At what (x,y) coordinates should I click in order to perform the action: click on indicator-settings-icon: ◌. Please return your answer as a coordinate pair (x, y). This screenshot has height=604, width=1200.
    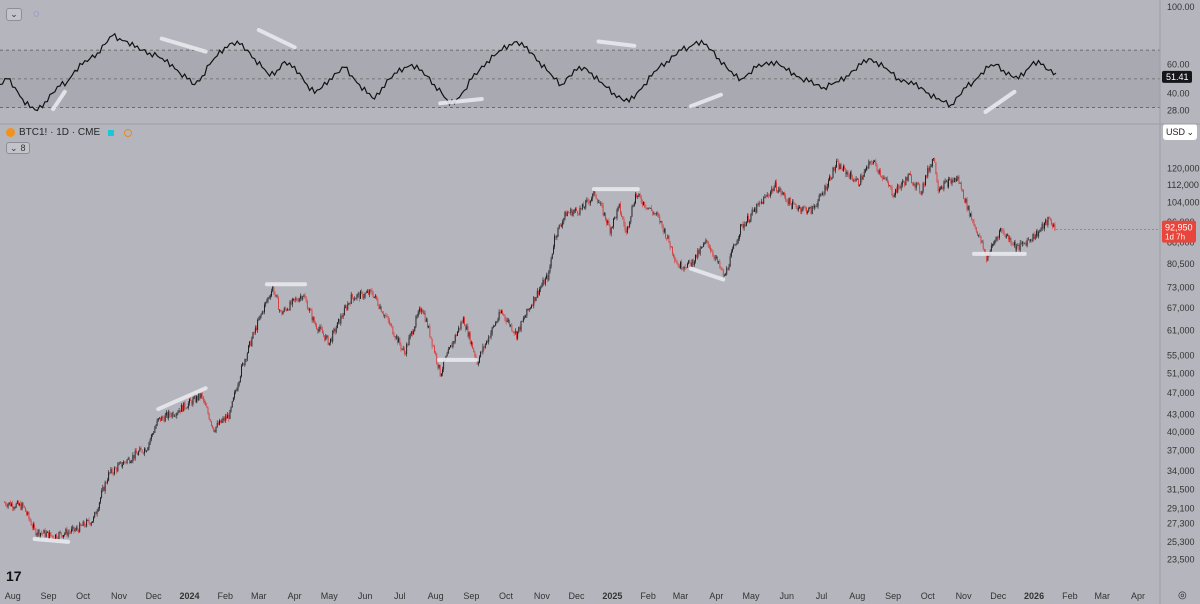
    Looking at the image, I should click on (36, 14).